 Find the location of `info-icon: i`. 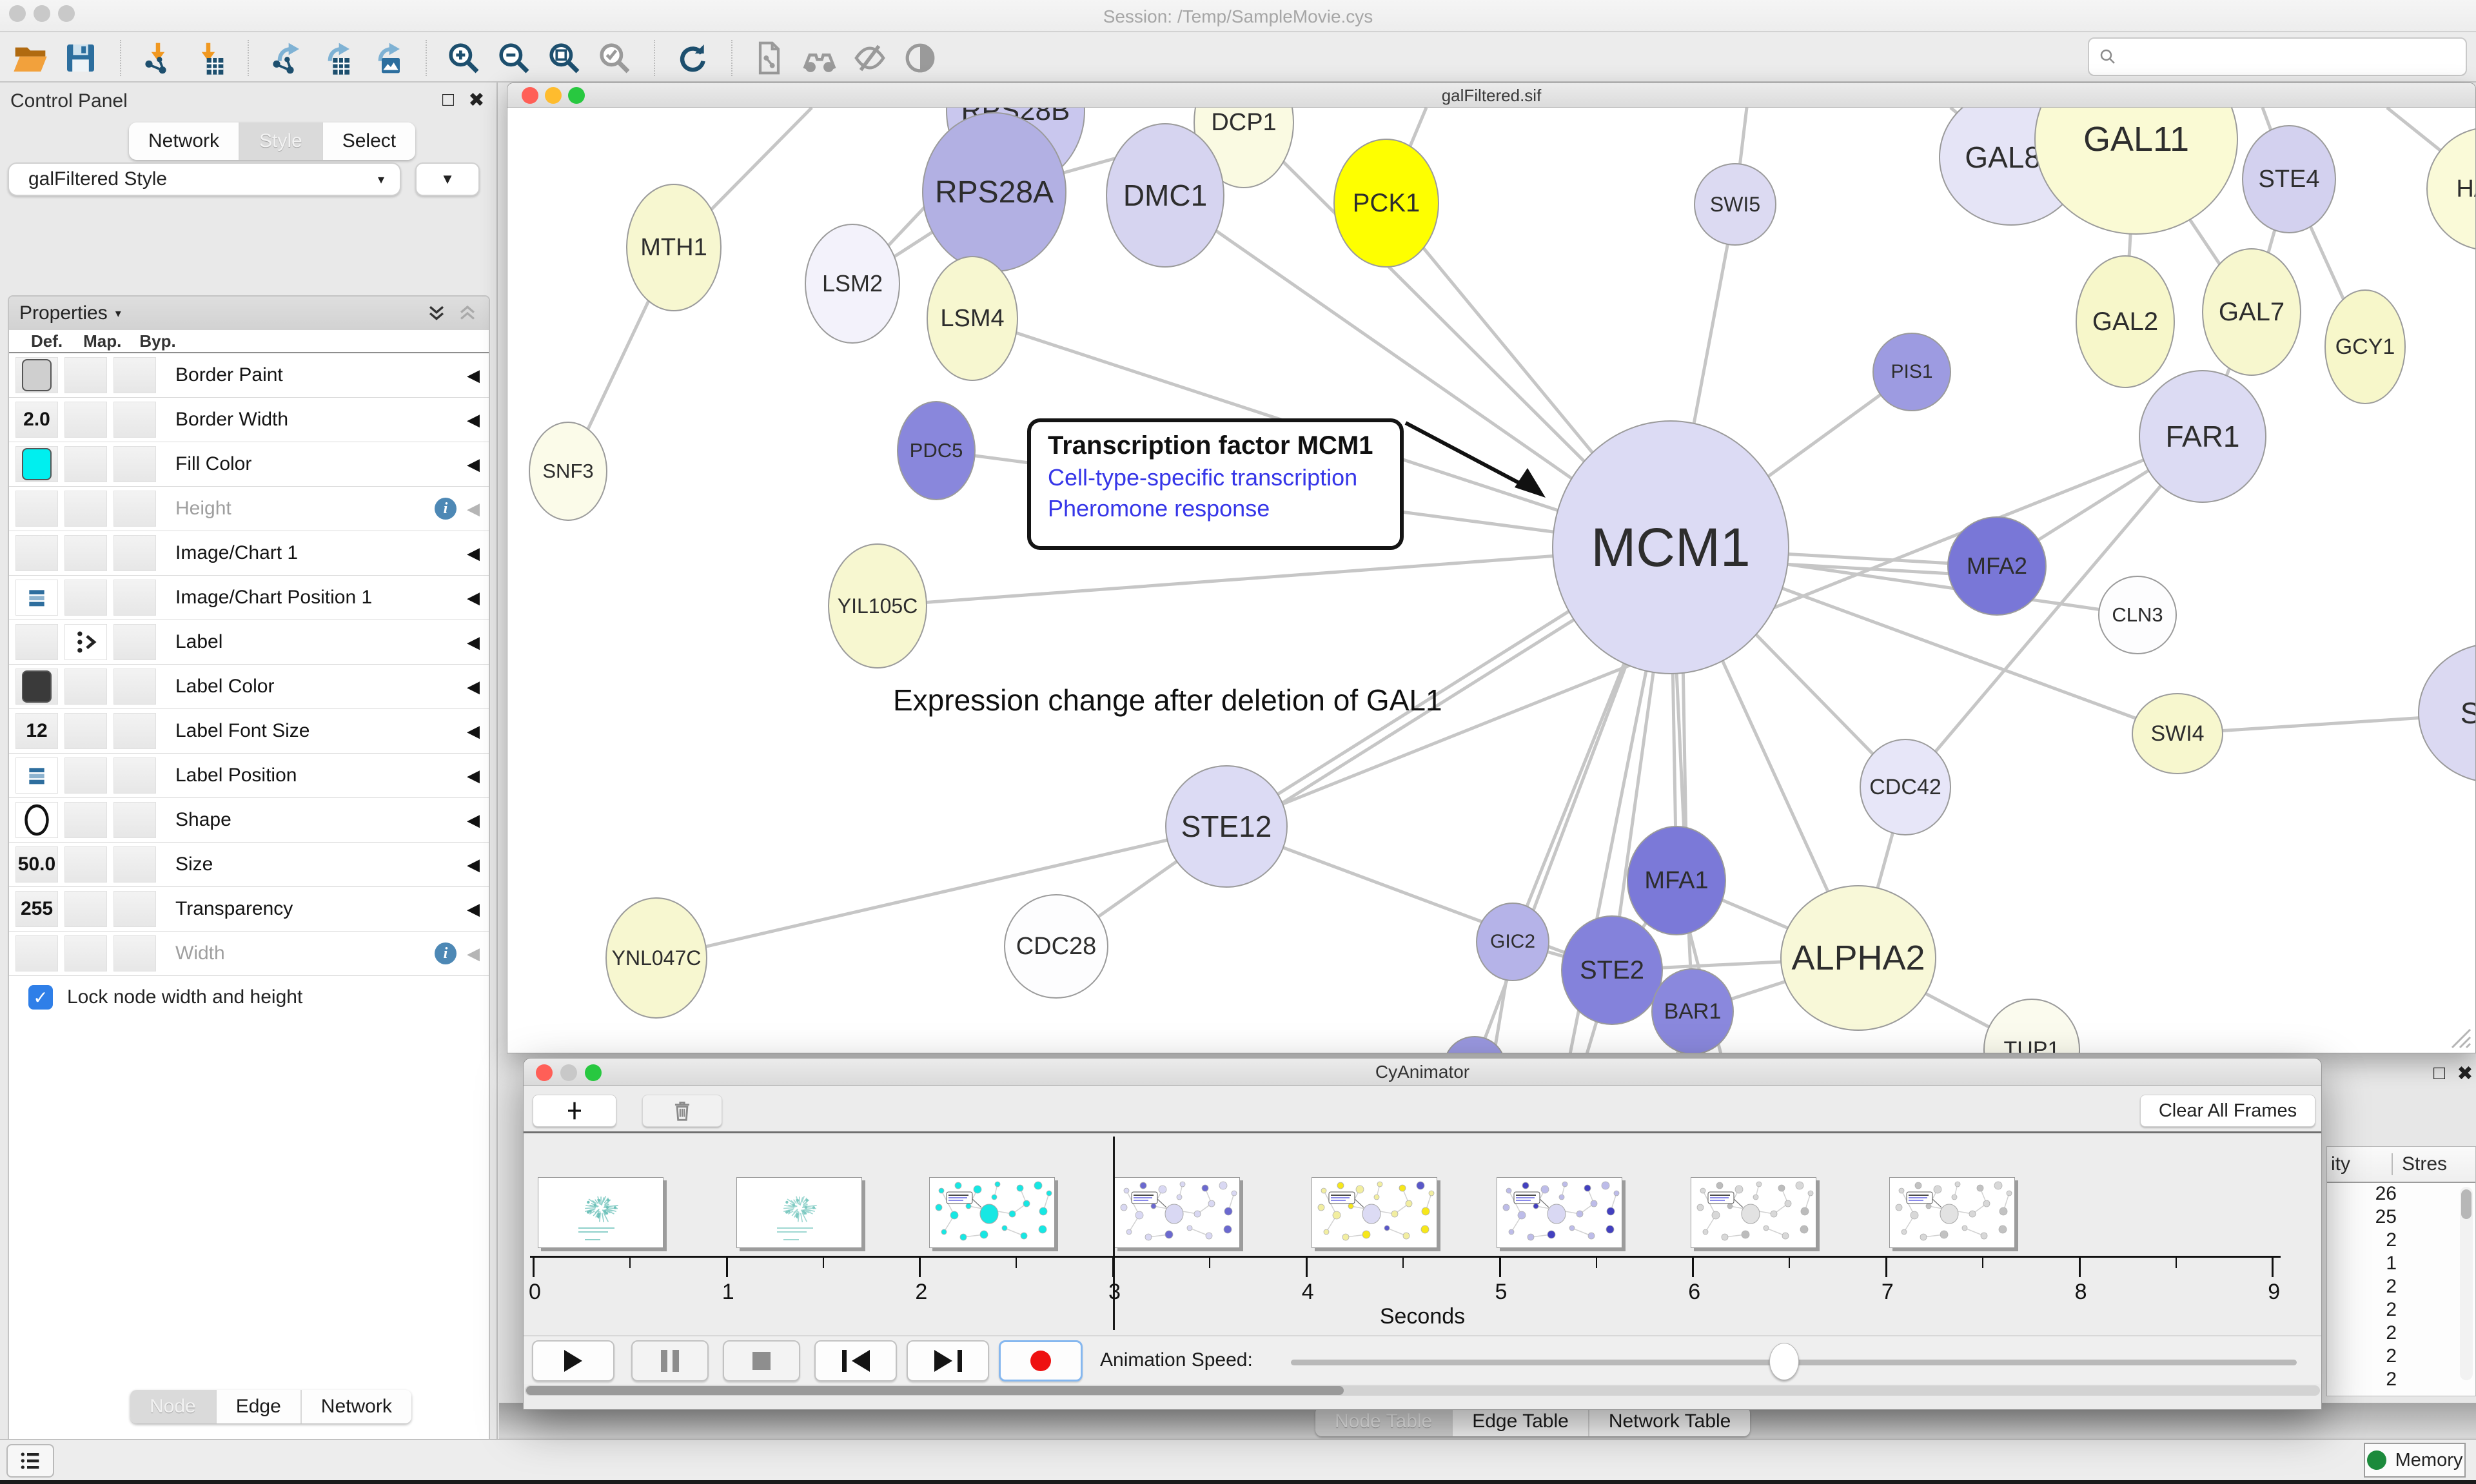

info-icon: i is located at coordinates (446, 953).